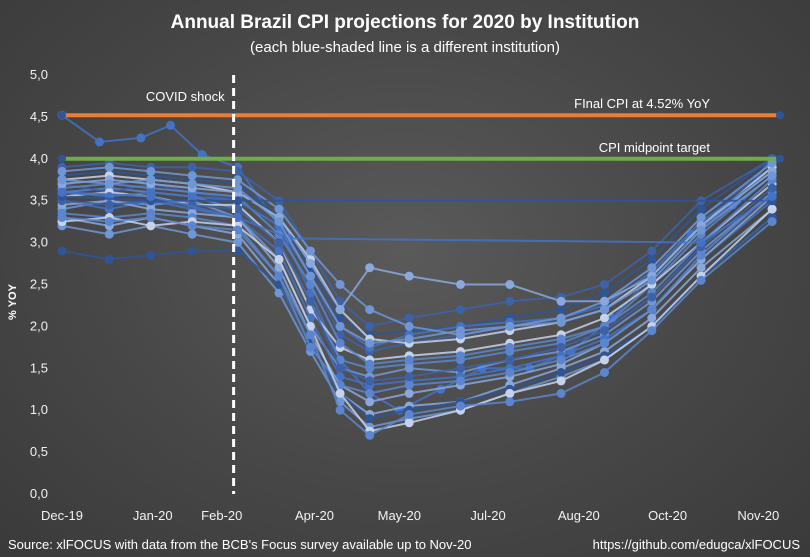 Image resolution: width=810 pixels, height=557 pixels. I want to click on series-line, so click(417, 217).